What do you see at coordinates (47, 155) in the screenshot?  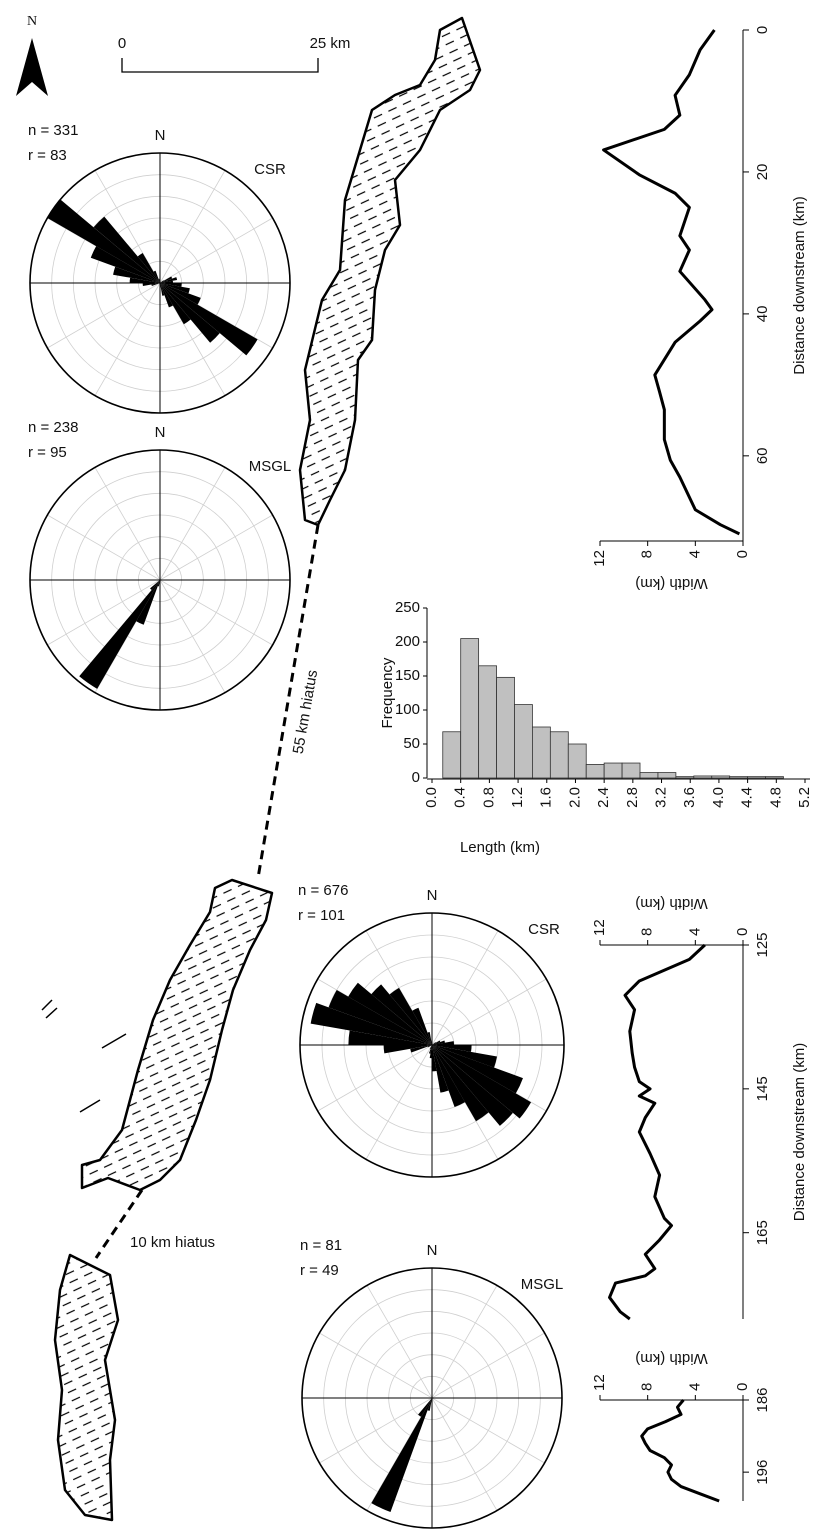 I see `rose-annotation: r = 83` at bounding box center [47, 155].